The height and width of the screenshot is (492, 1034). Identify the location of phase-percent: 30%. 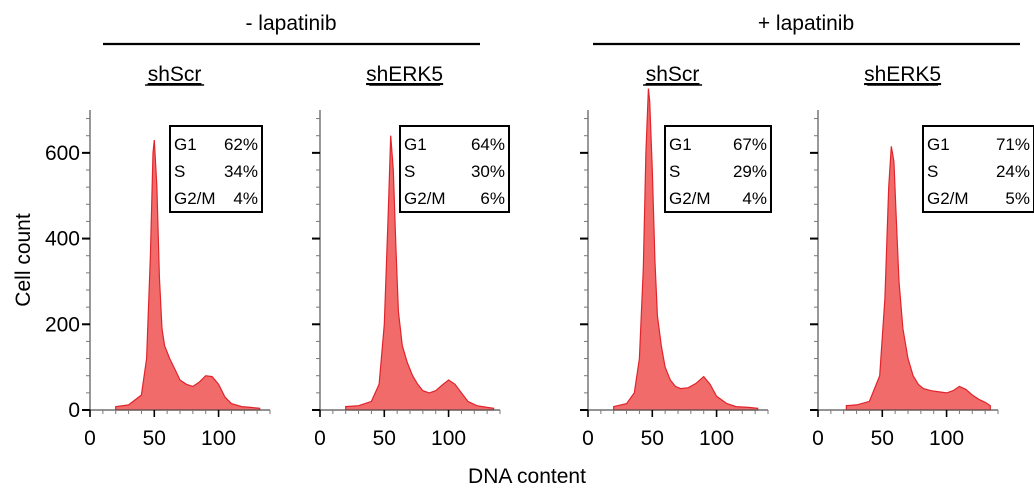
(488, 171).